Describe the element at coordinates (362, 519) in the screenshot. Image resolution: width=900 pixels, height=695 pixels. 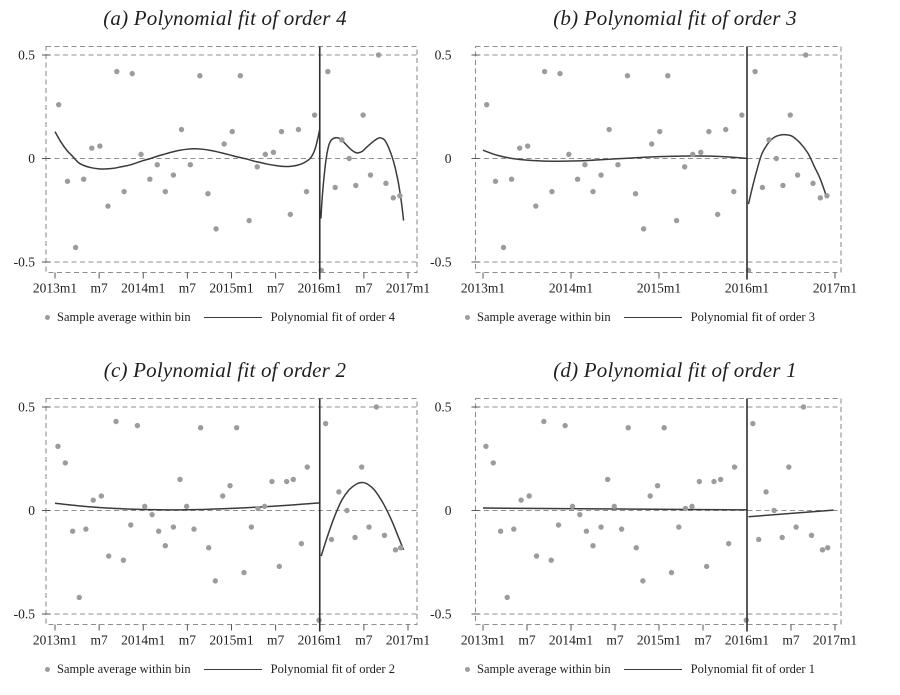
I see `fit-curve-right` at that location.